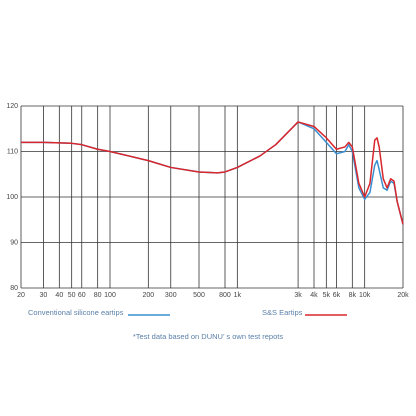 This screenshot has height=416, width=416. I want to click on x-tick-label: 6k, so click(337, 295).